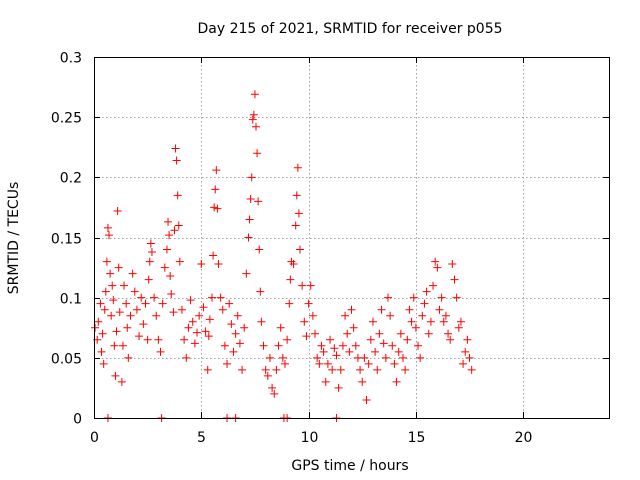 This screenshot has width=640, height=480. Describe the element at coordinates (310, 438) in the screenshot. I see `x-tick-label: 10` at that location.